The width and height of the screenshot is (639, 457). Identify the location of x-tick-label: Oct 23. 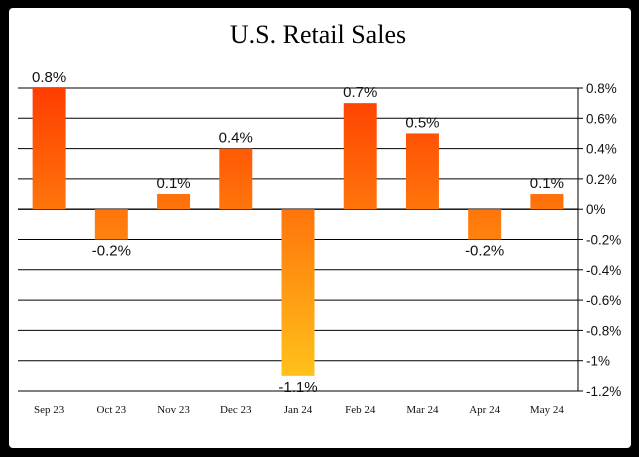
(112, 410).